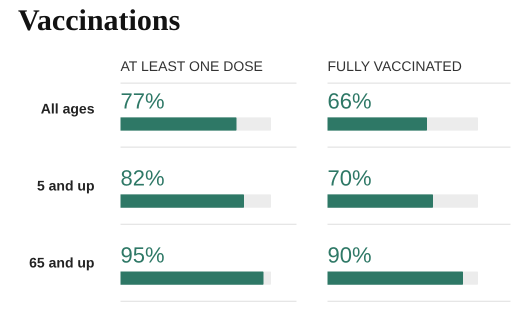 Image resolution: width=514 pixels, height=321 pixels. I want to click on chart-subtitle: AT LEAST ONE DOSE, so click(191, 66).